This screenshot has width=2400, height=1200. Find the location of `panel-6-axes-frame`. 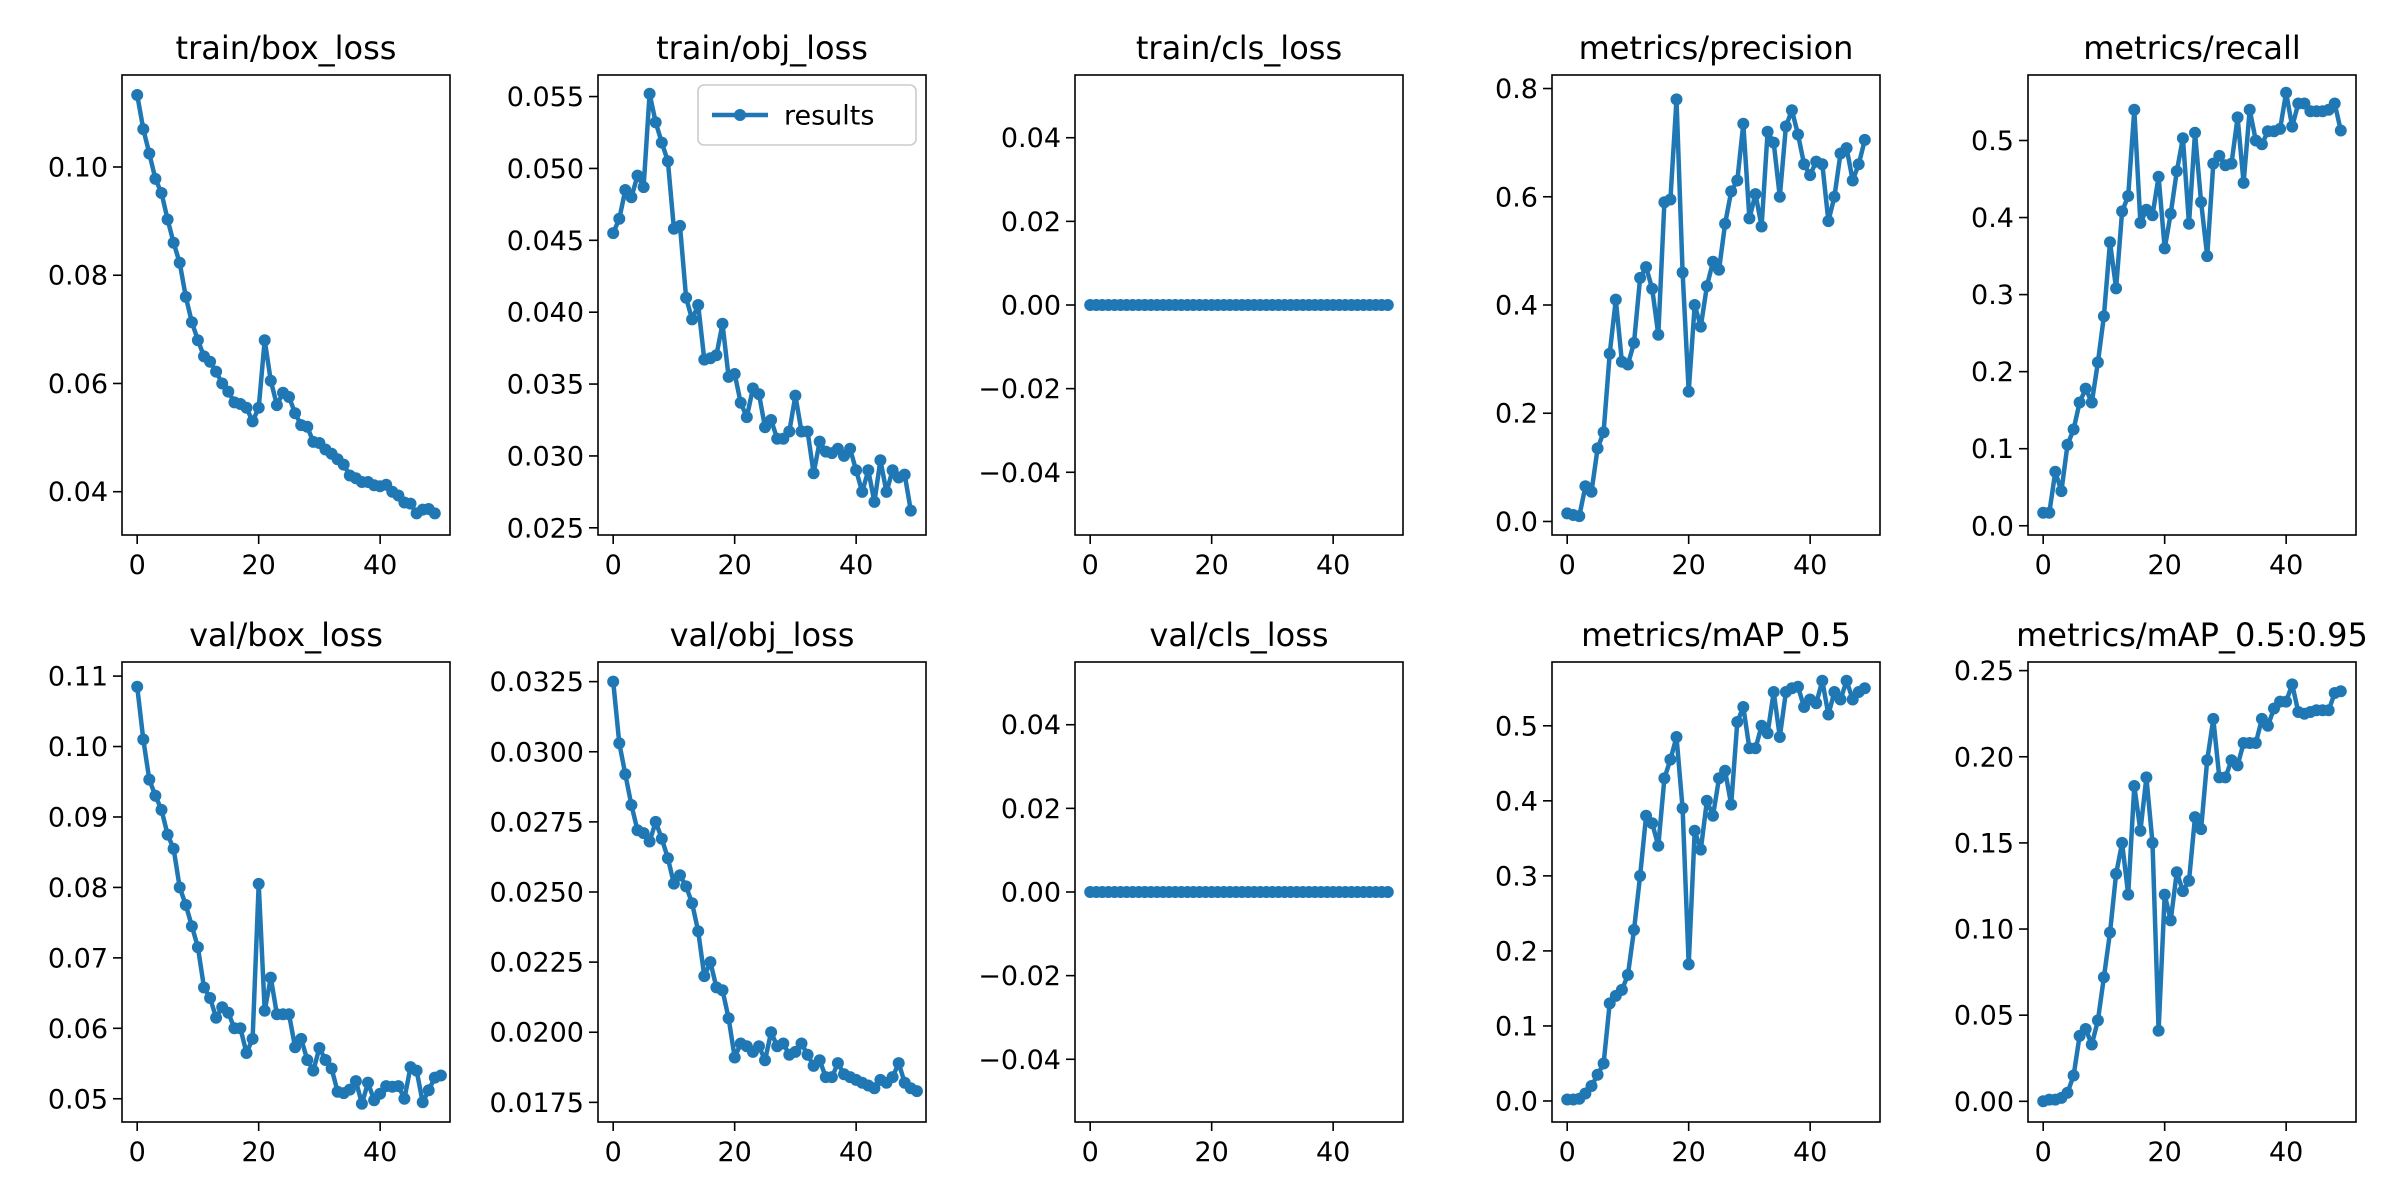

panel-6-axes-frame is located at coordinates (762, 892).